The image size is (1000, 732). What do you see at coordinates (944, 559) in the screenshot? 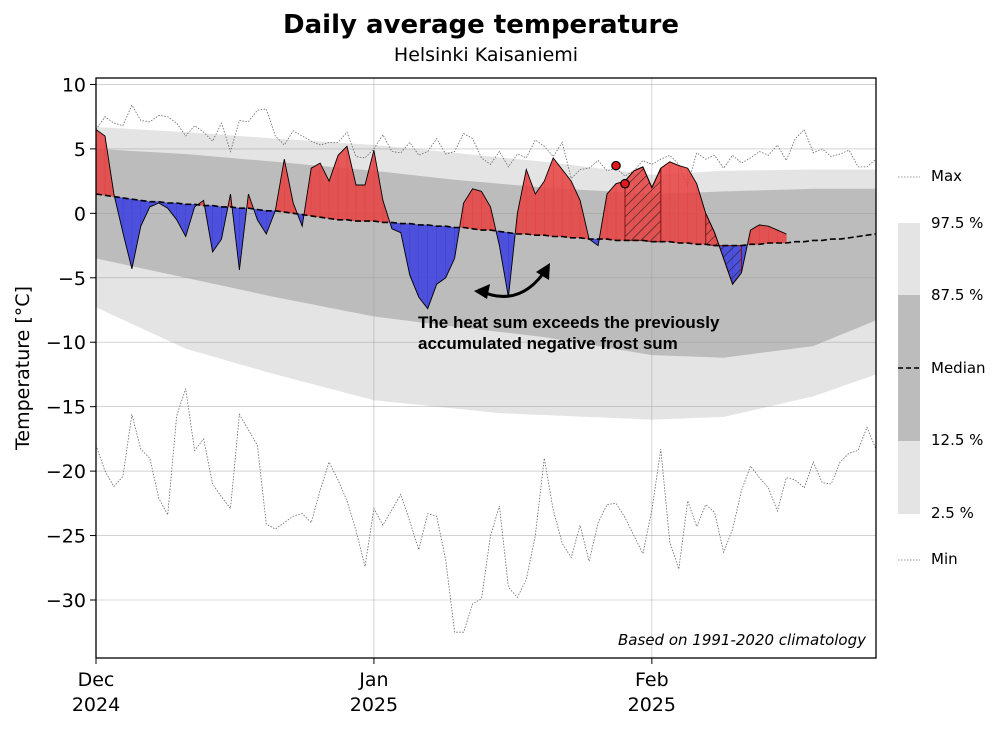
I see `legend-min-label: Min` at bounding box center [944, 559].